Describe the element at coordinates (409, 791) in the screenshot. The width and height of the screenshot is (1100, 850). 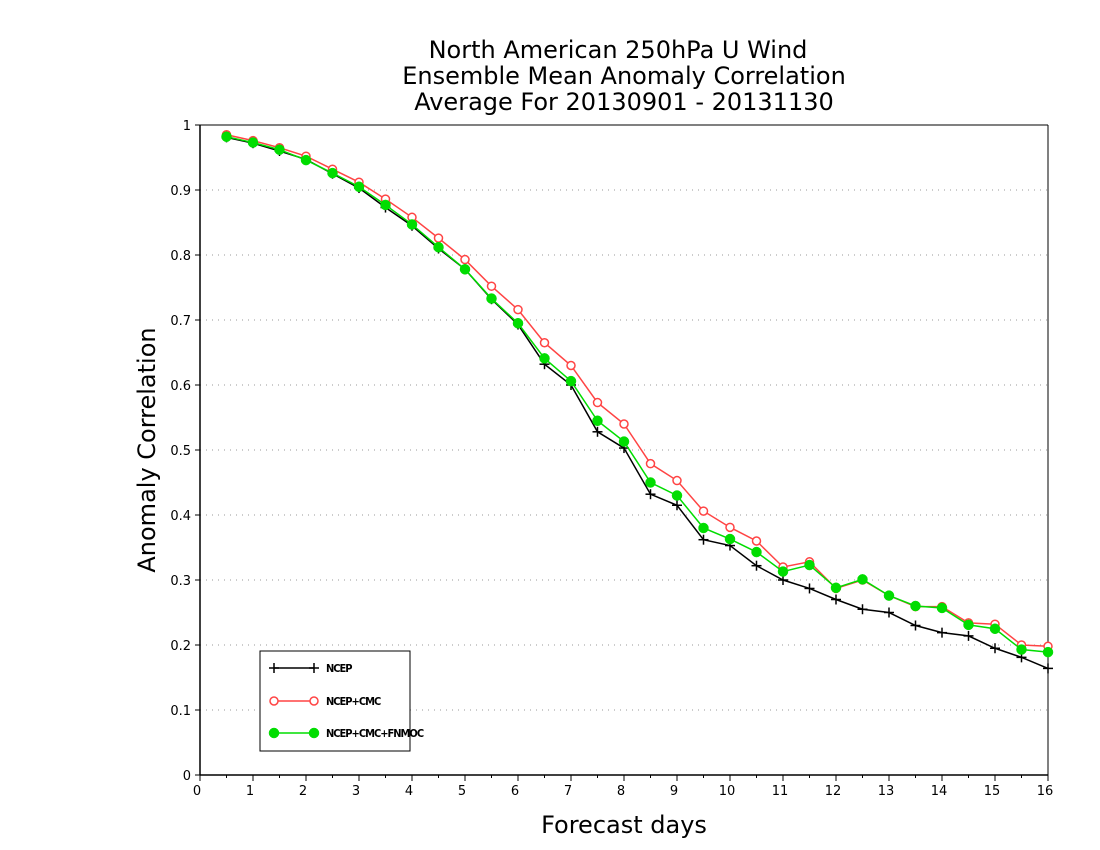
I see `x-tick-label: 4` at that location.